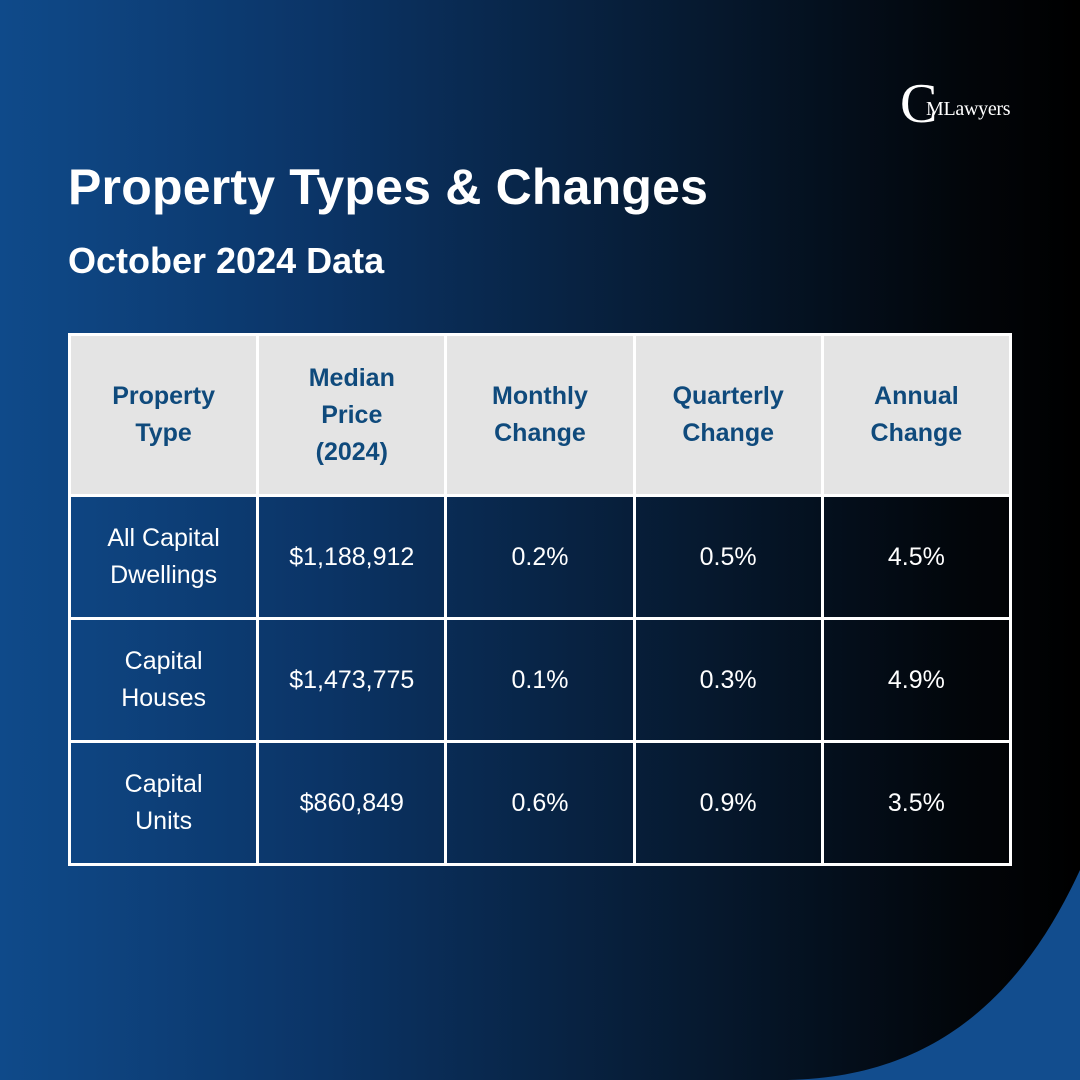 The image size is (1080, 1080). I want to click on logo-initial: C, so click(919, 104).